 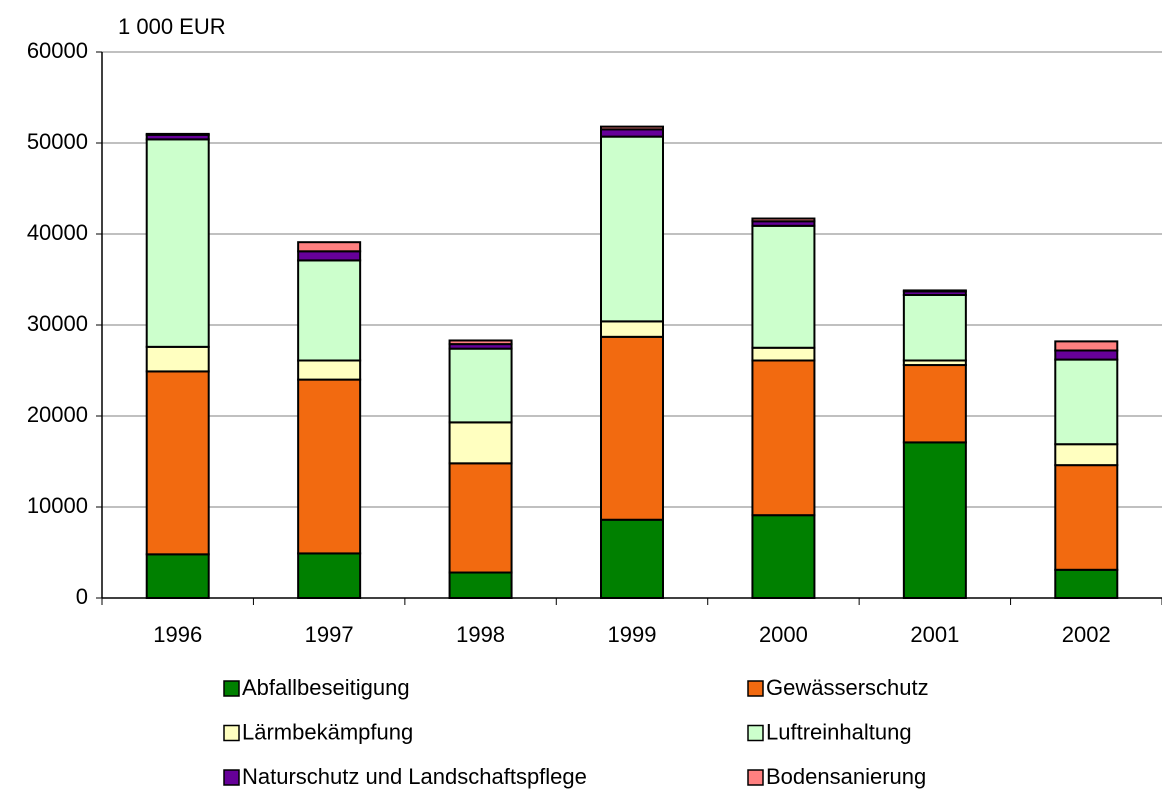 What do you see at coordinates (846, 776) in the screenshot?
I see `legend-label: Bodensanierung` at bounding box center [846, 776].